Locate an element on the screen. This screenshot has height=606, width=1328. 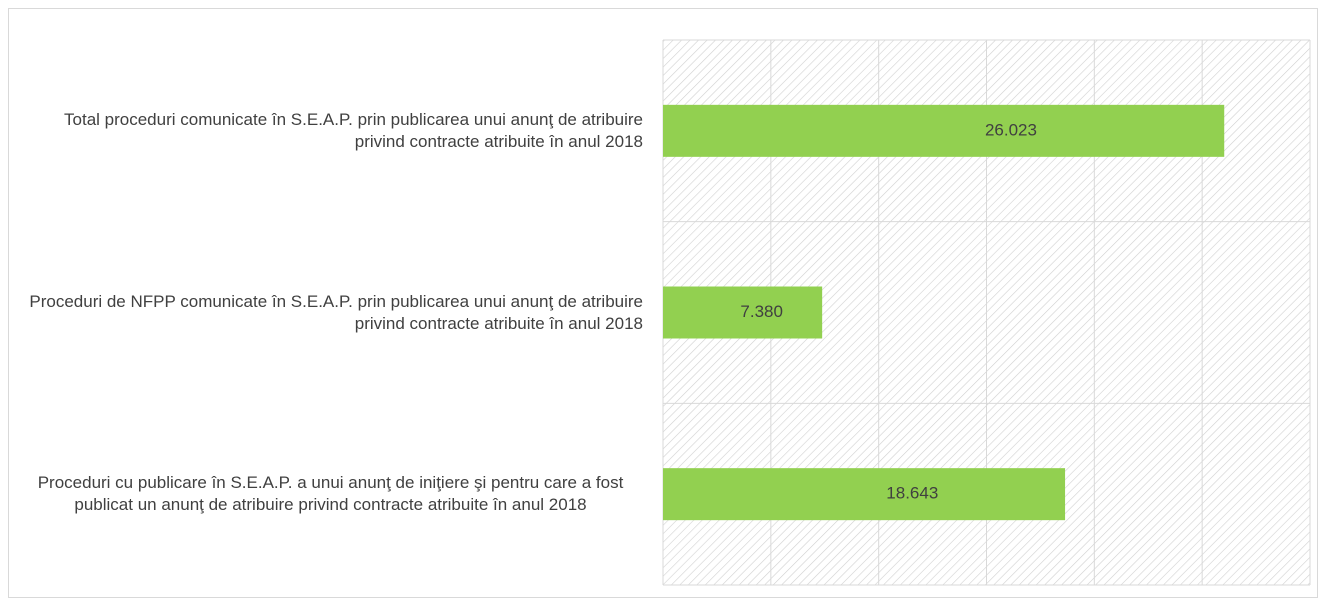
value-label: 18.643 is located at coordinates (912, 493).